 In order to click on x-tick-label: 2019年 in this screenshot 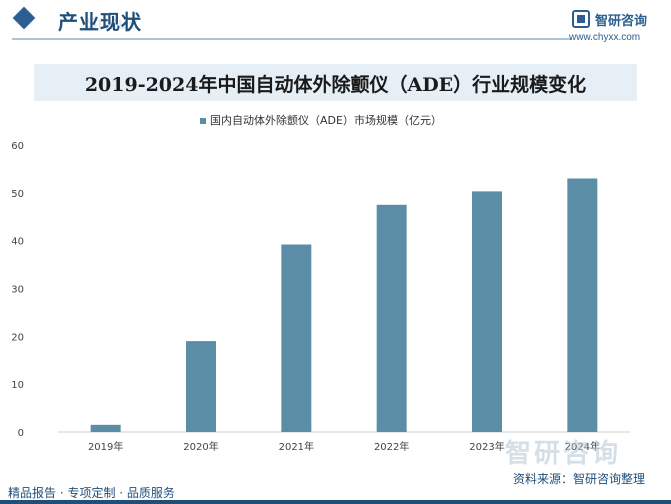, I will do `click(105, 446)`.